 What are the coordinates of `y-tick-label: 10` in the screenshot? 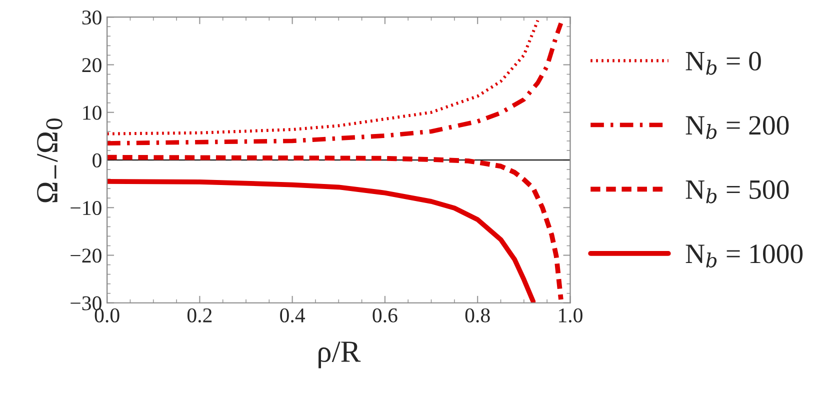 It's located at (92, 113).